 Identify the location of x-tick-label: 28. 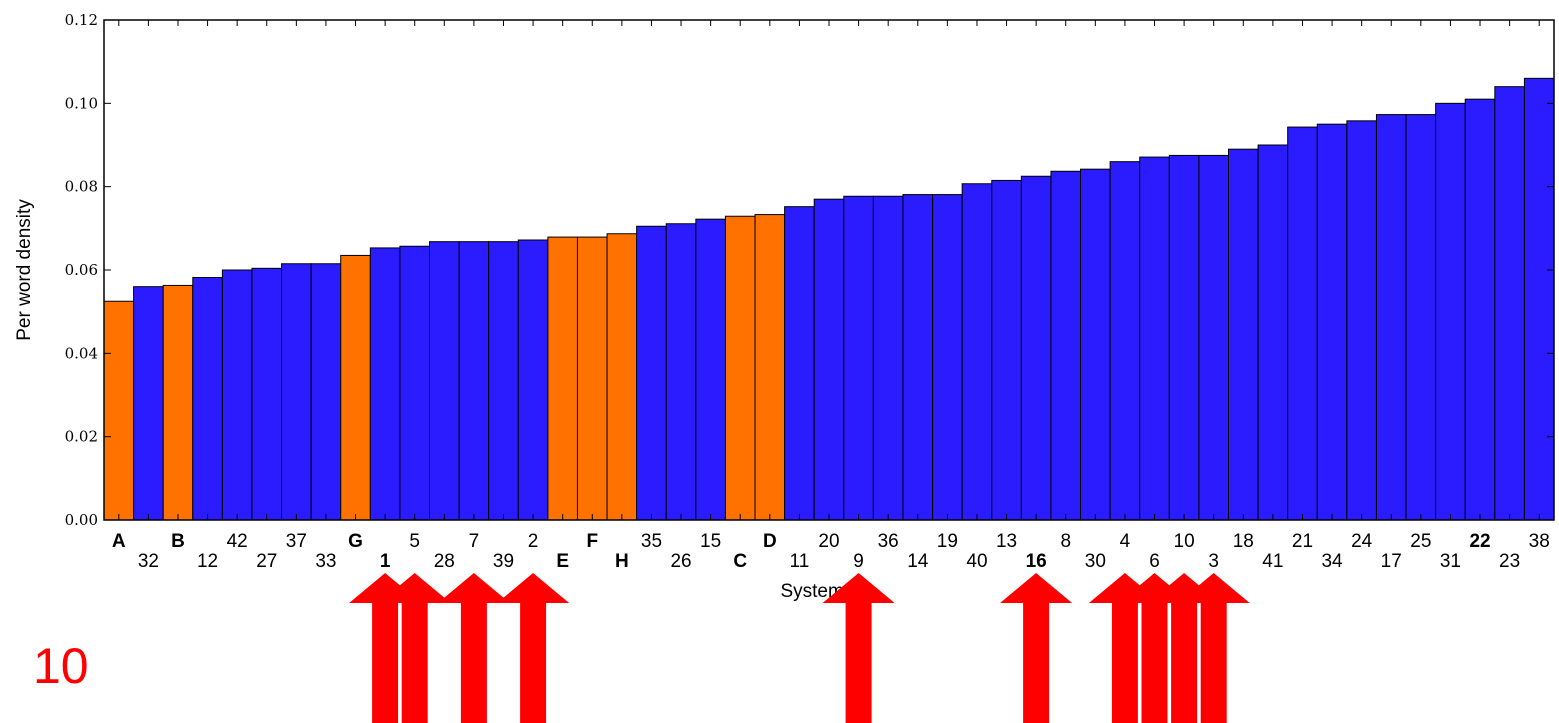
(444, 561).